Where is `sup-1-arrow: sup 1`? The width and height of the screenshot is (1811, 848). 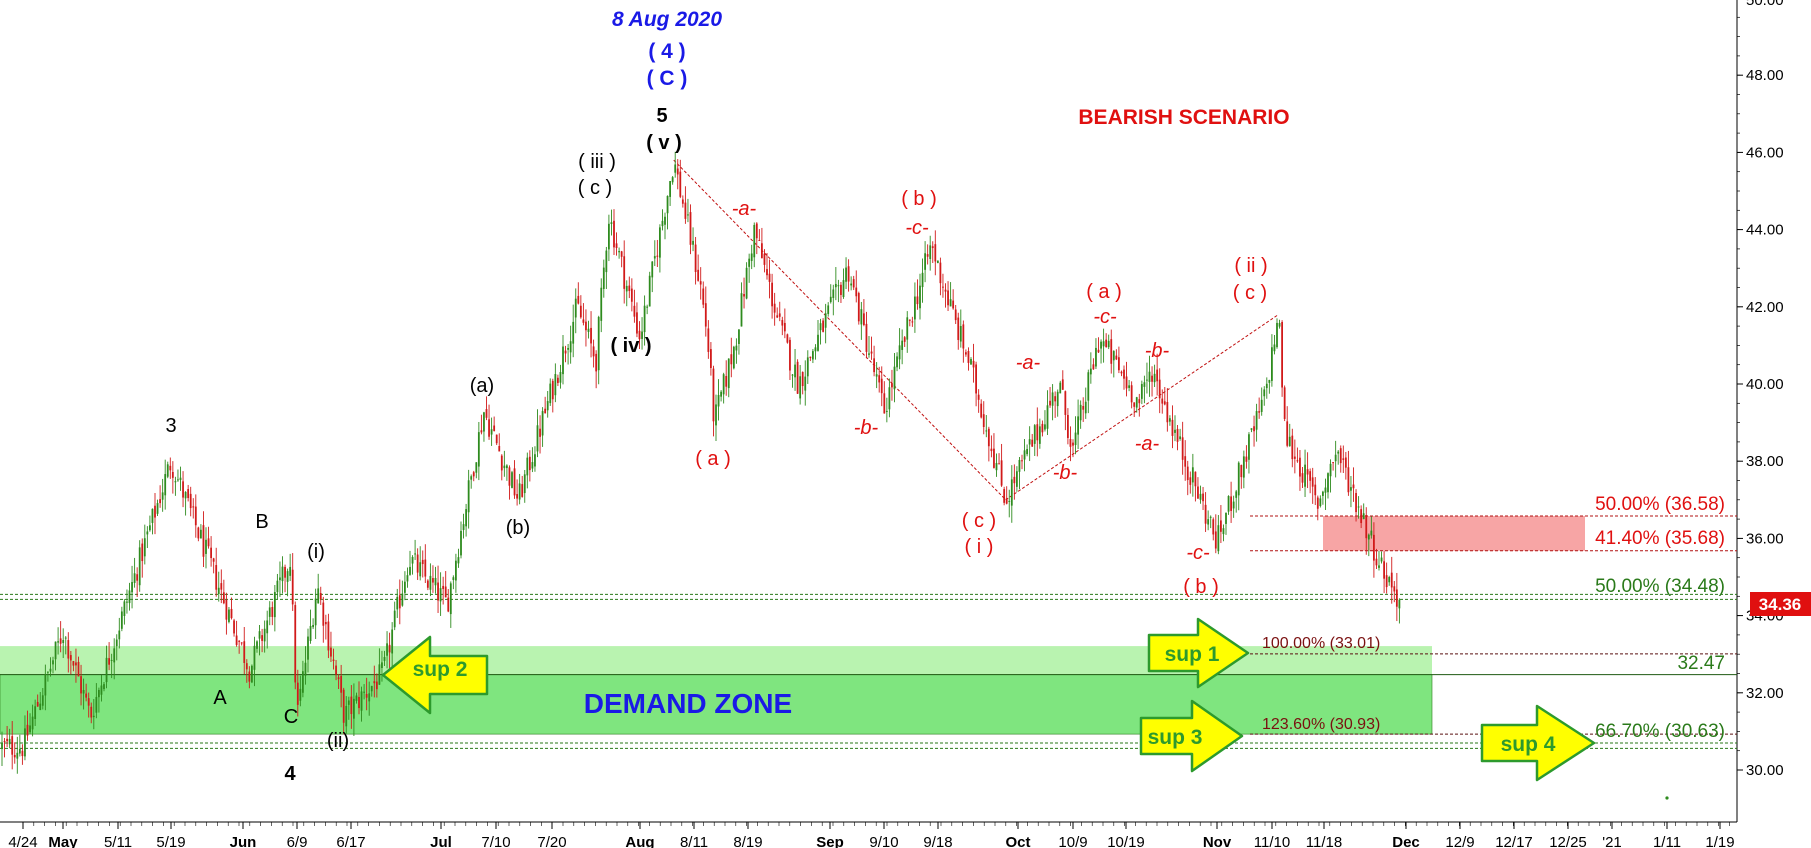
sup-1-arrow: sup 1 is located at coordinates (1198, 653).